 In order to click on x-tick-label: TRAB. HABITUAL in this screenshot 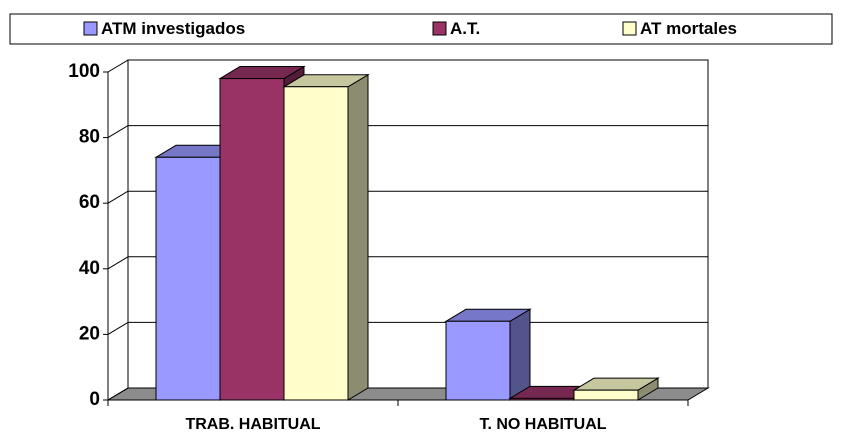, I will do `click(252, 424)`.